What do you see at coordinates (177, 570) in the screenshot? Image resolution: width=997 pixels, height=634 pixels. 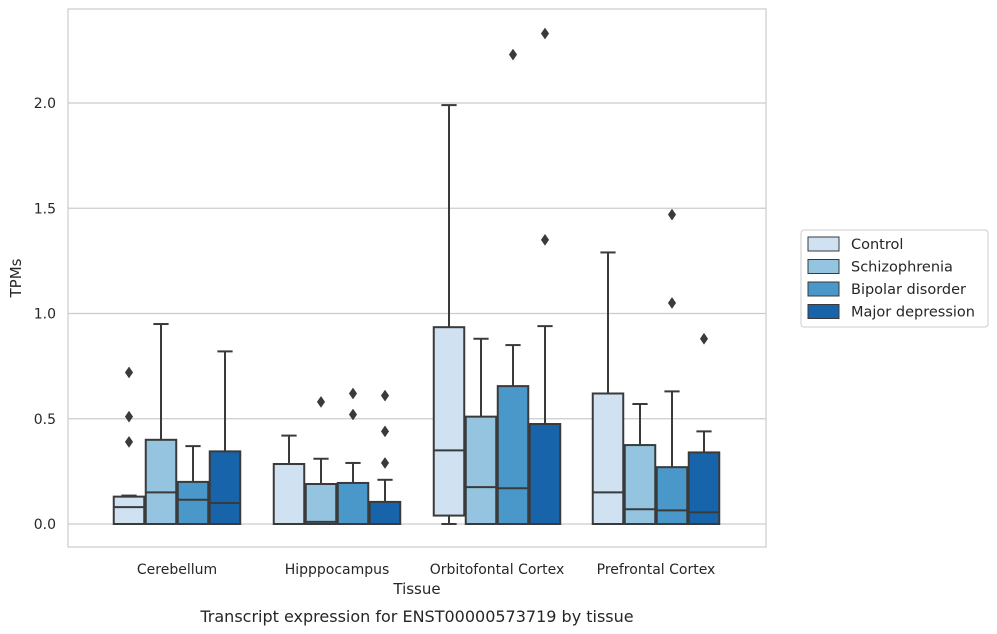 I see `x-tick-label: Cerebellum` at bounding box center [177, 570].